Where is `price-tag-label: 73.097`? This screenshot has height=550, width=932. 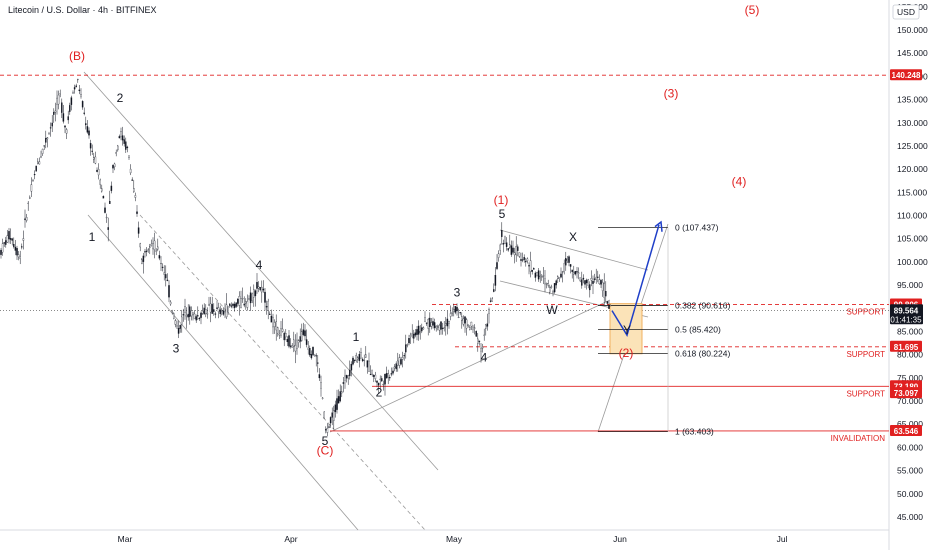 price-tag-label: 73.097 is located at coordinates (906, 393).